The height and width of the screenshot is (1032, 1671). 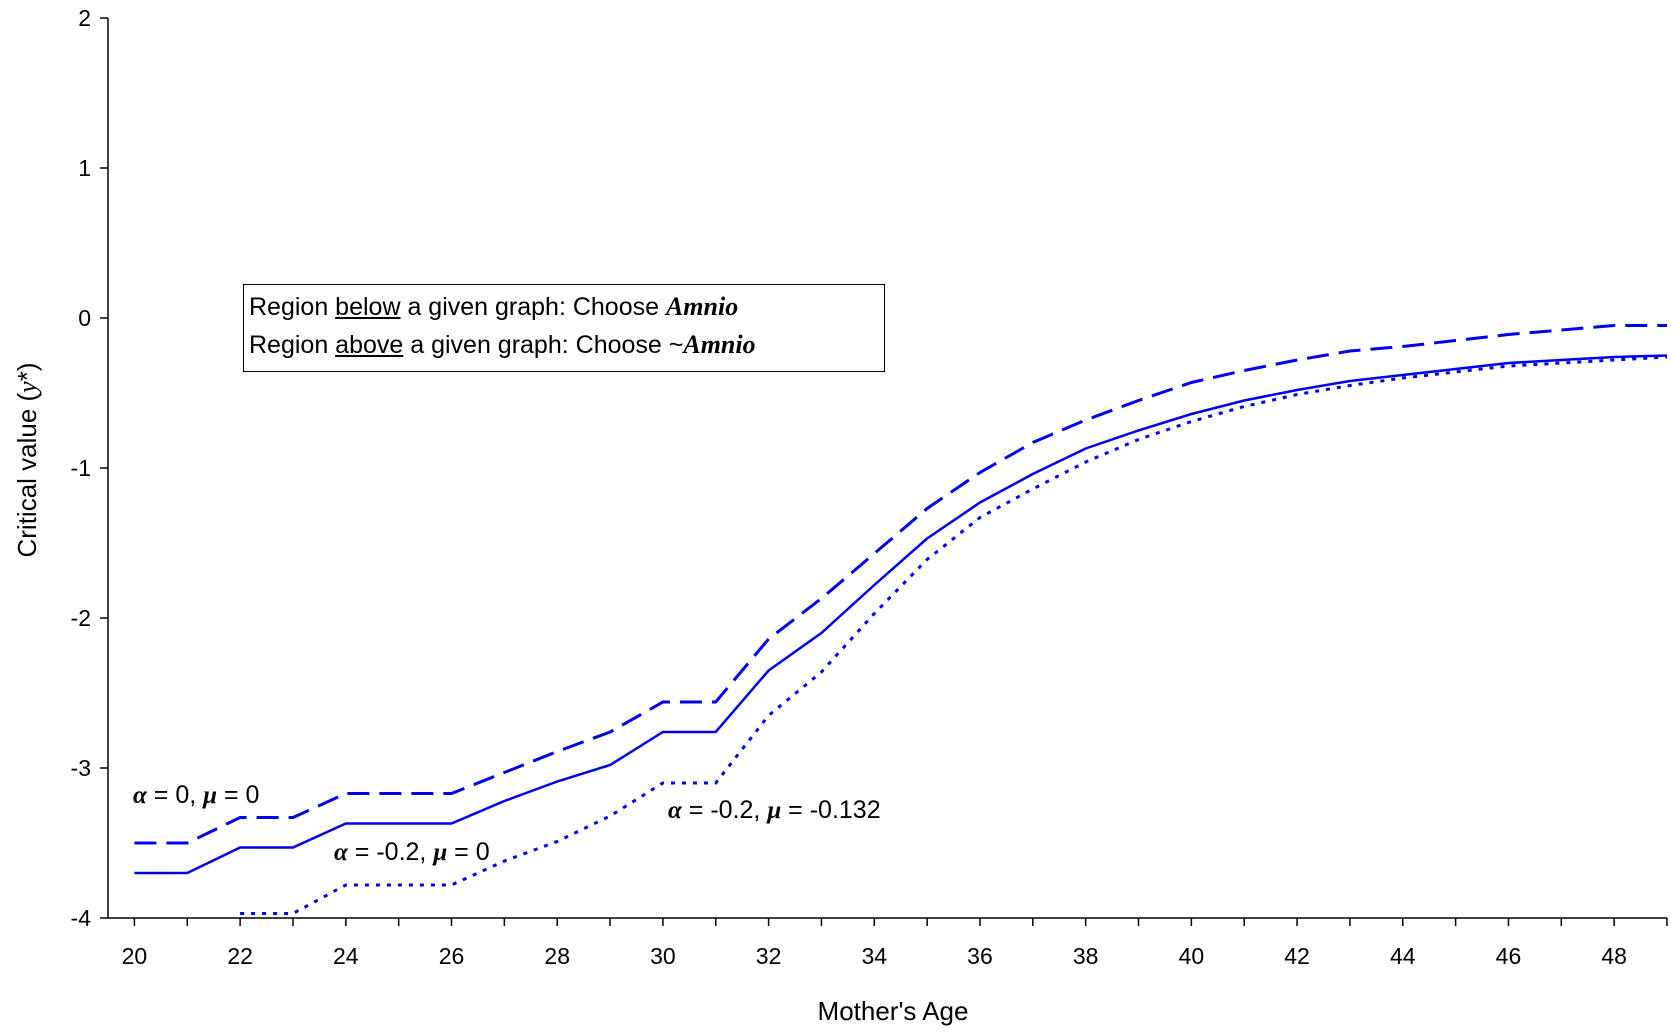 I want to click on legend-underlined-word: above, so click(x=369, y=345).